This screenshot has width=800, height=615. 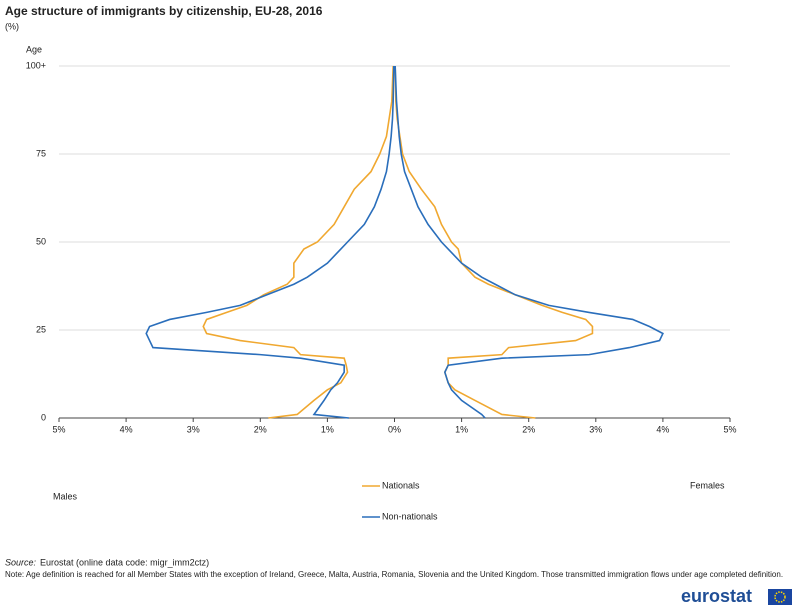 What do you see at coordinates (401, 485) in the screenshot?
I see `legend-label: Nationals` at bounding box center [401, 485].